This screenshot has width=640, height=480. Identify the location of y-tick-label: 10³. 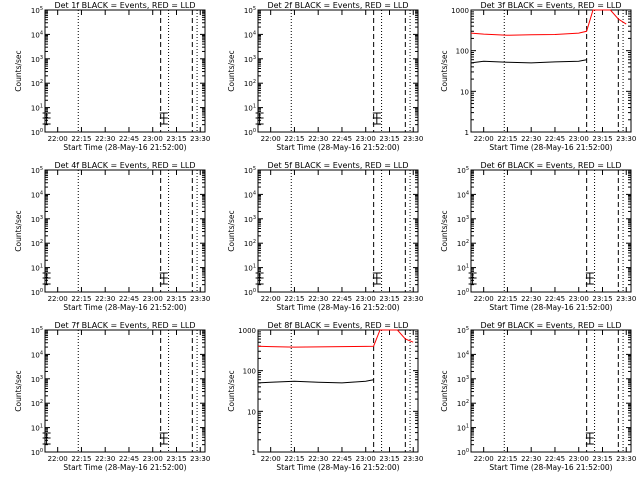
(463, 379).